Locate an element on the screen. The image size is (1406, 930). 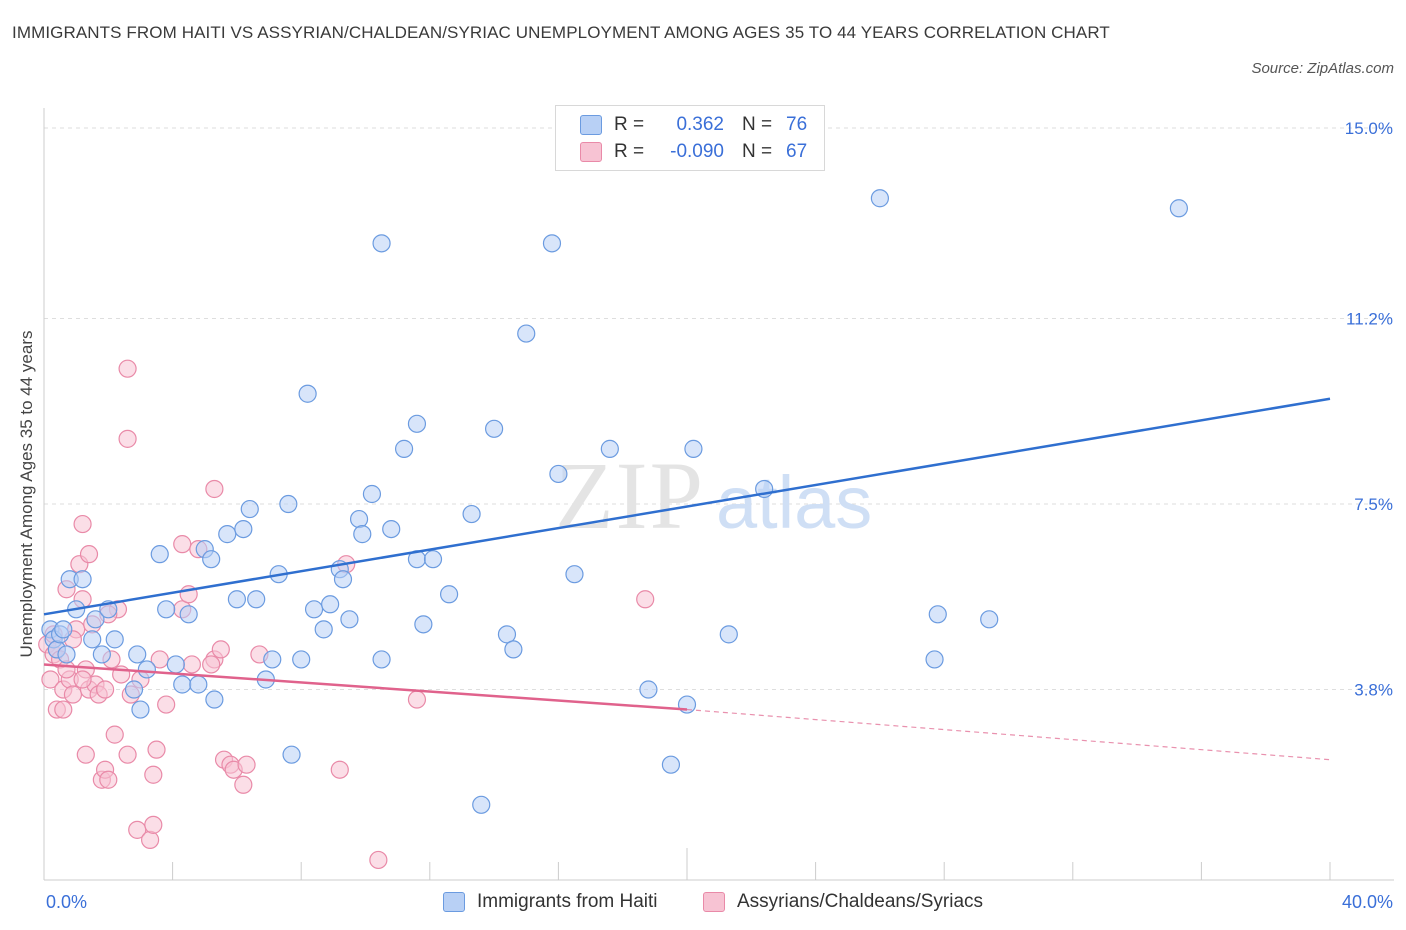
legend-swatch-blue is located at coordinates (591, 125).